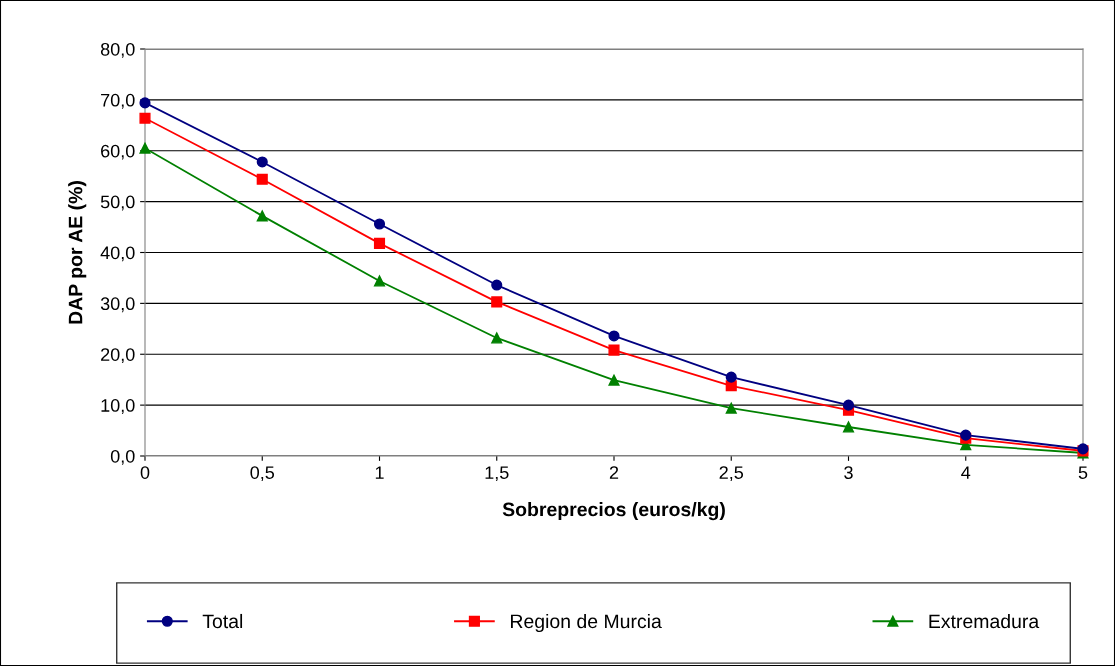 The width and height of the screenshot is (1115, 666). What do you see at coordinates (145, 472) in the screenshot?
I see `x-tick-label: 0` at bounding box center [145, 472].